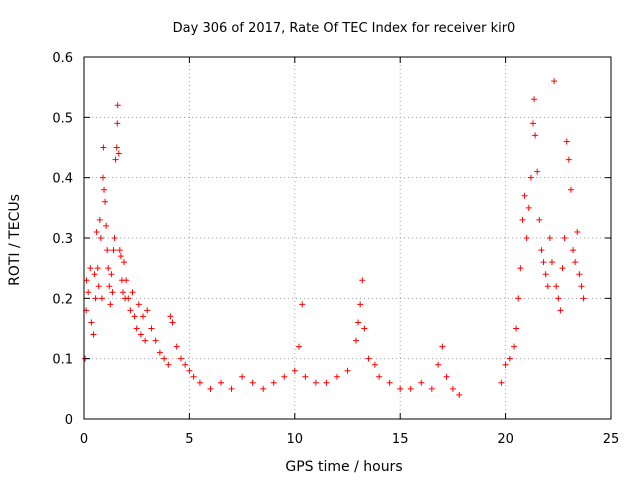  I want to click on y-tick-label: 0.2, so click(62, 299).